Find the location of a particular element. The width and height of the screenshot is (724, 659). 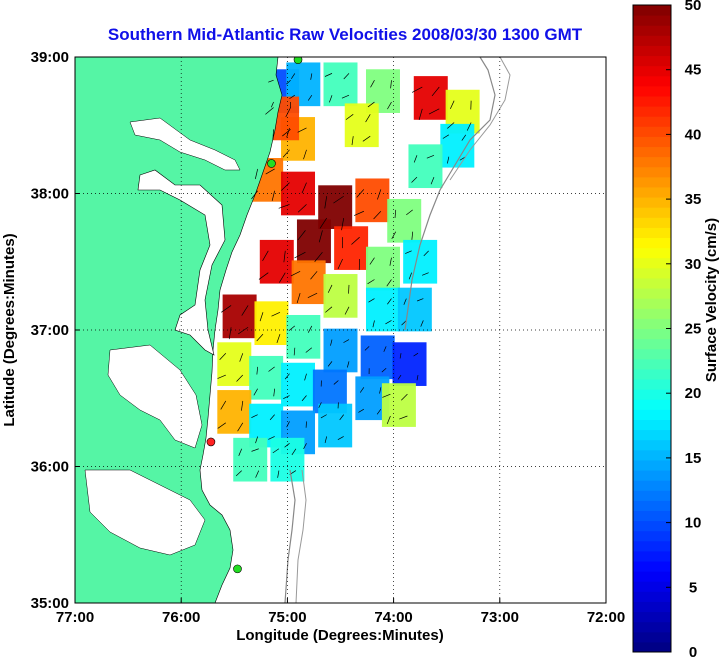

y-axis-ticks: 39:00 38:00 37:00 36:00 35:00 is located at coordinates (55, 330).